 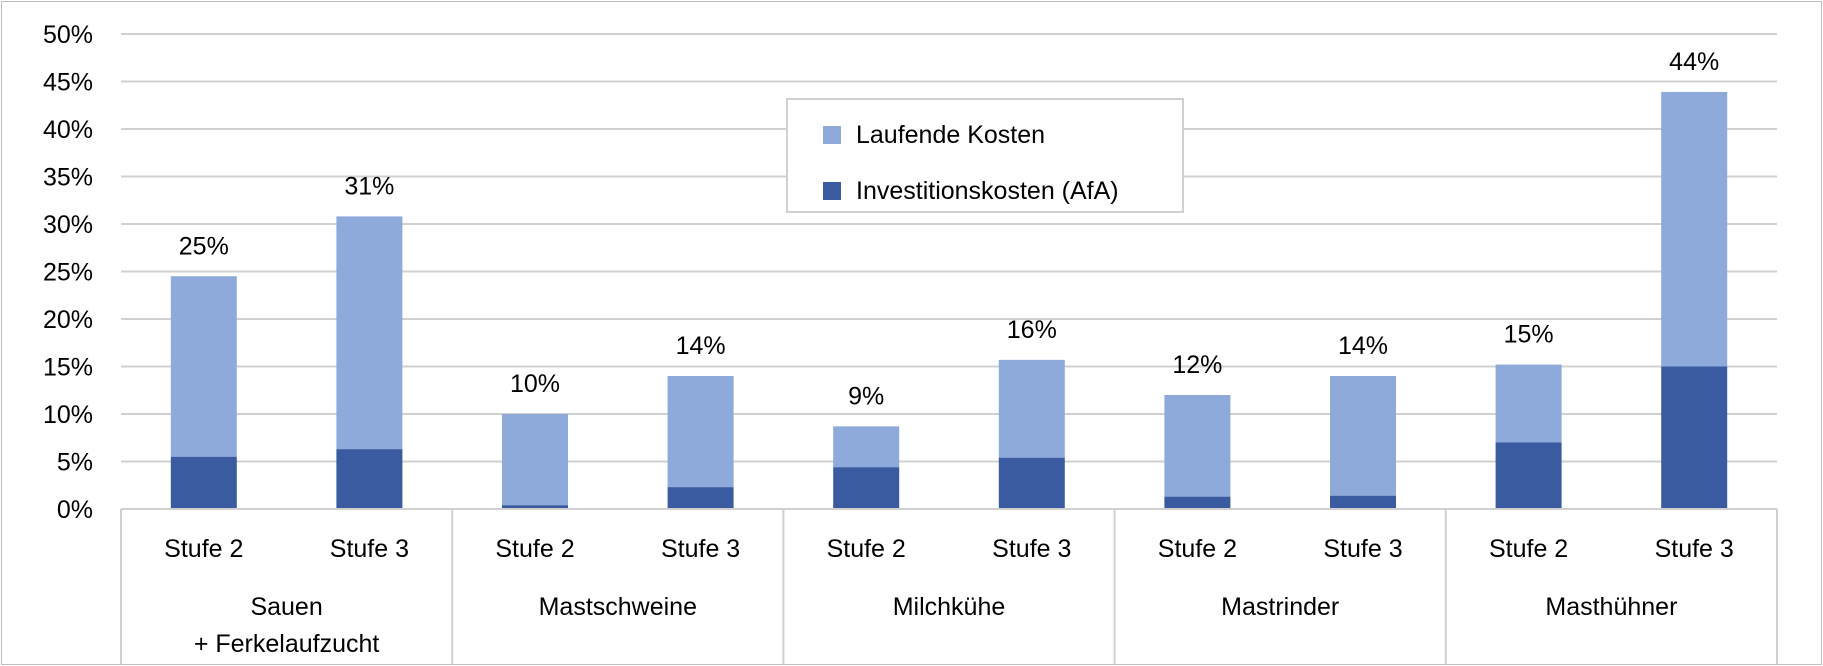 What do you see at coordinates (1694, 62) in the screenshot?
I see `data-label: 44%` at bounding box center [1694, 62].